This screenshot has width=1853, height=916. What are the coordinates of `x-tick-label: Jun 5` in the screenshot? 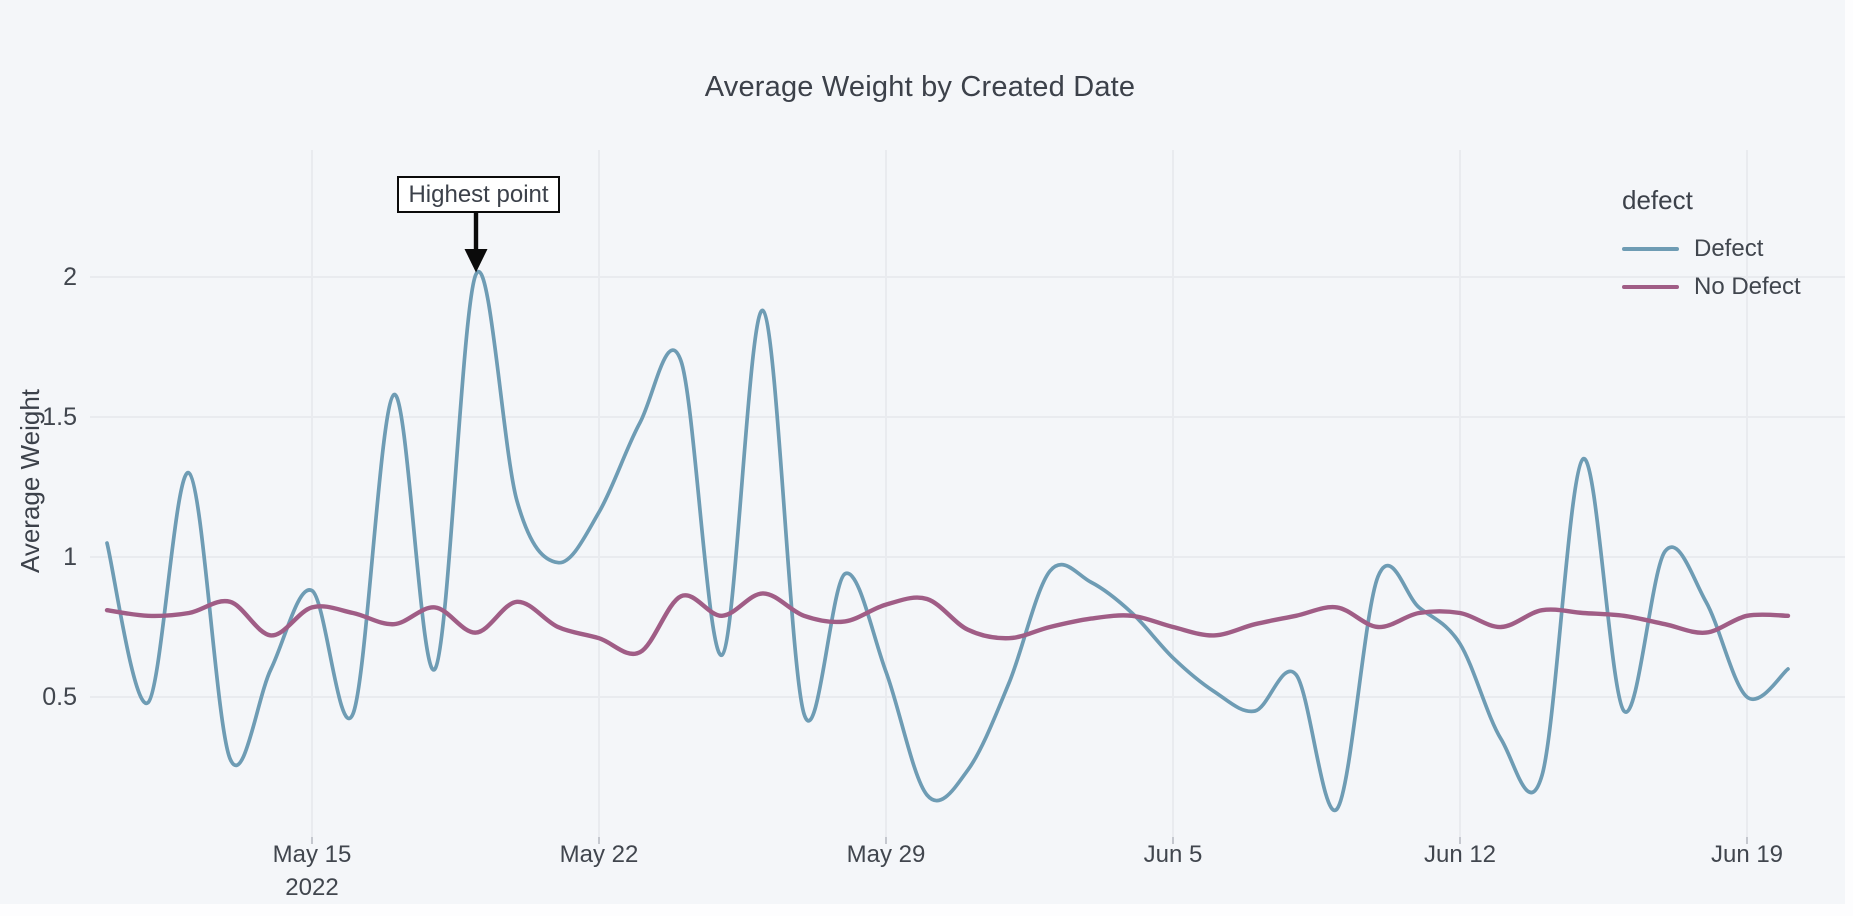 It's located at (1173, 854).